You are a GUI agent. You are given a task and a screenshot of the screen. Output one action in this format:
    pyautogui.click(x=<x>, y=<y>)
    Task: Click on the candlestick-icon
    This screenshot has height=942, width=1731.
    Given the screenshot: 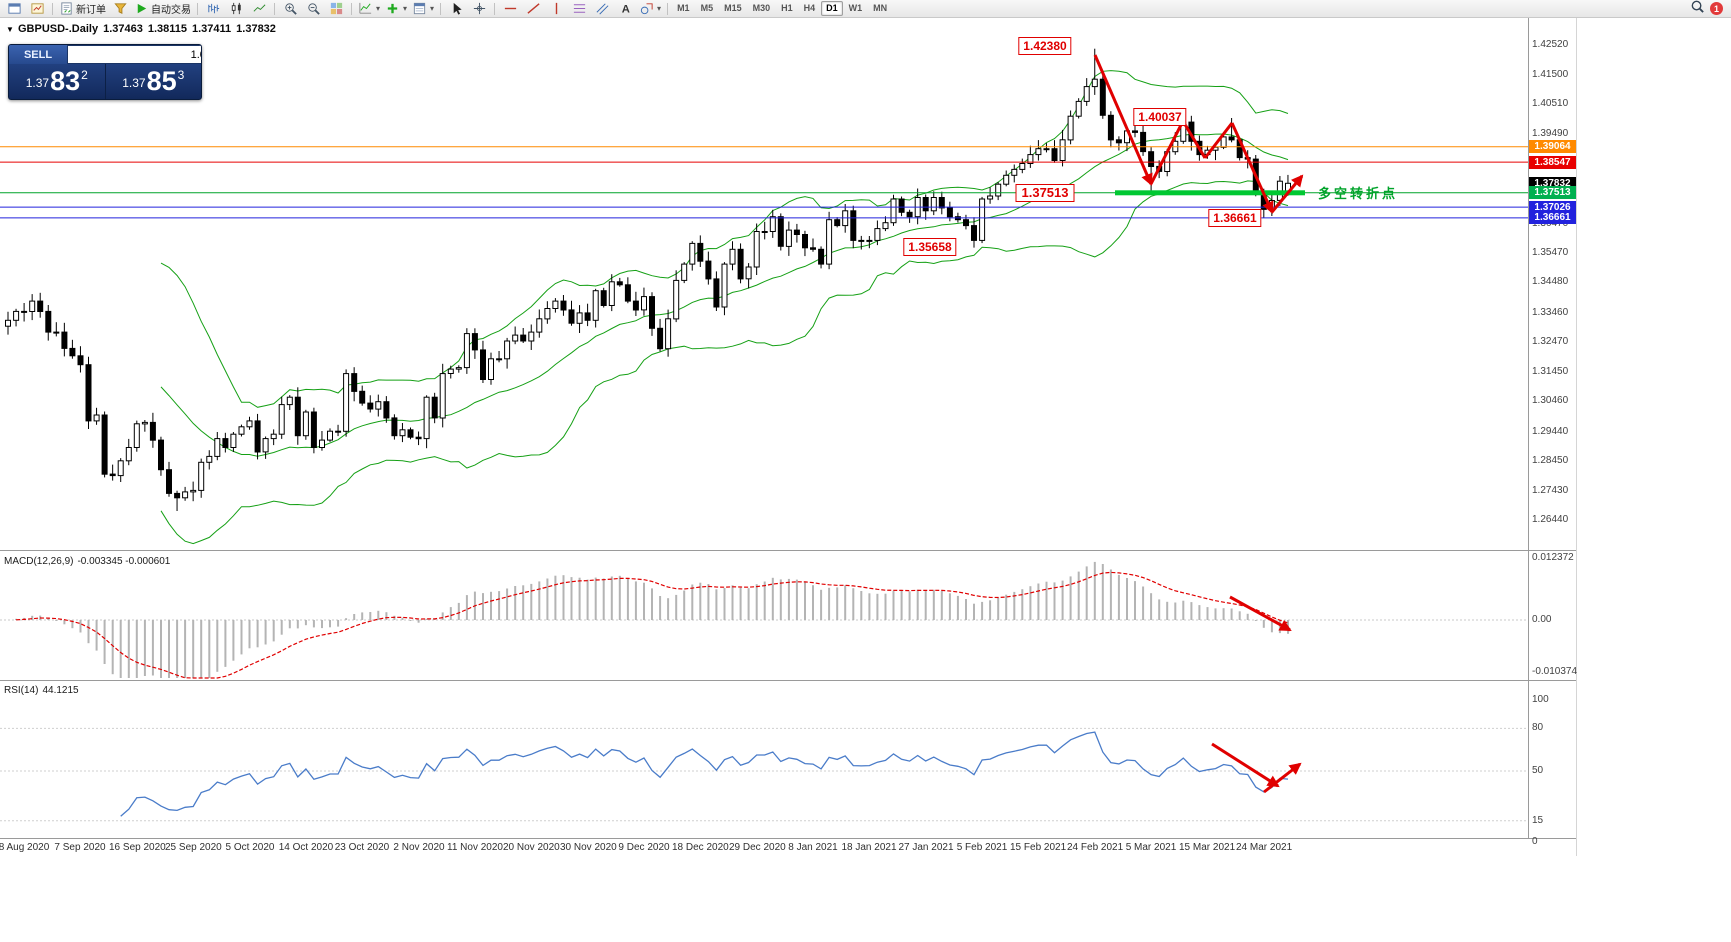 What is the action you would take?
    pyautogui.click(x=236, y=9)
    